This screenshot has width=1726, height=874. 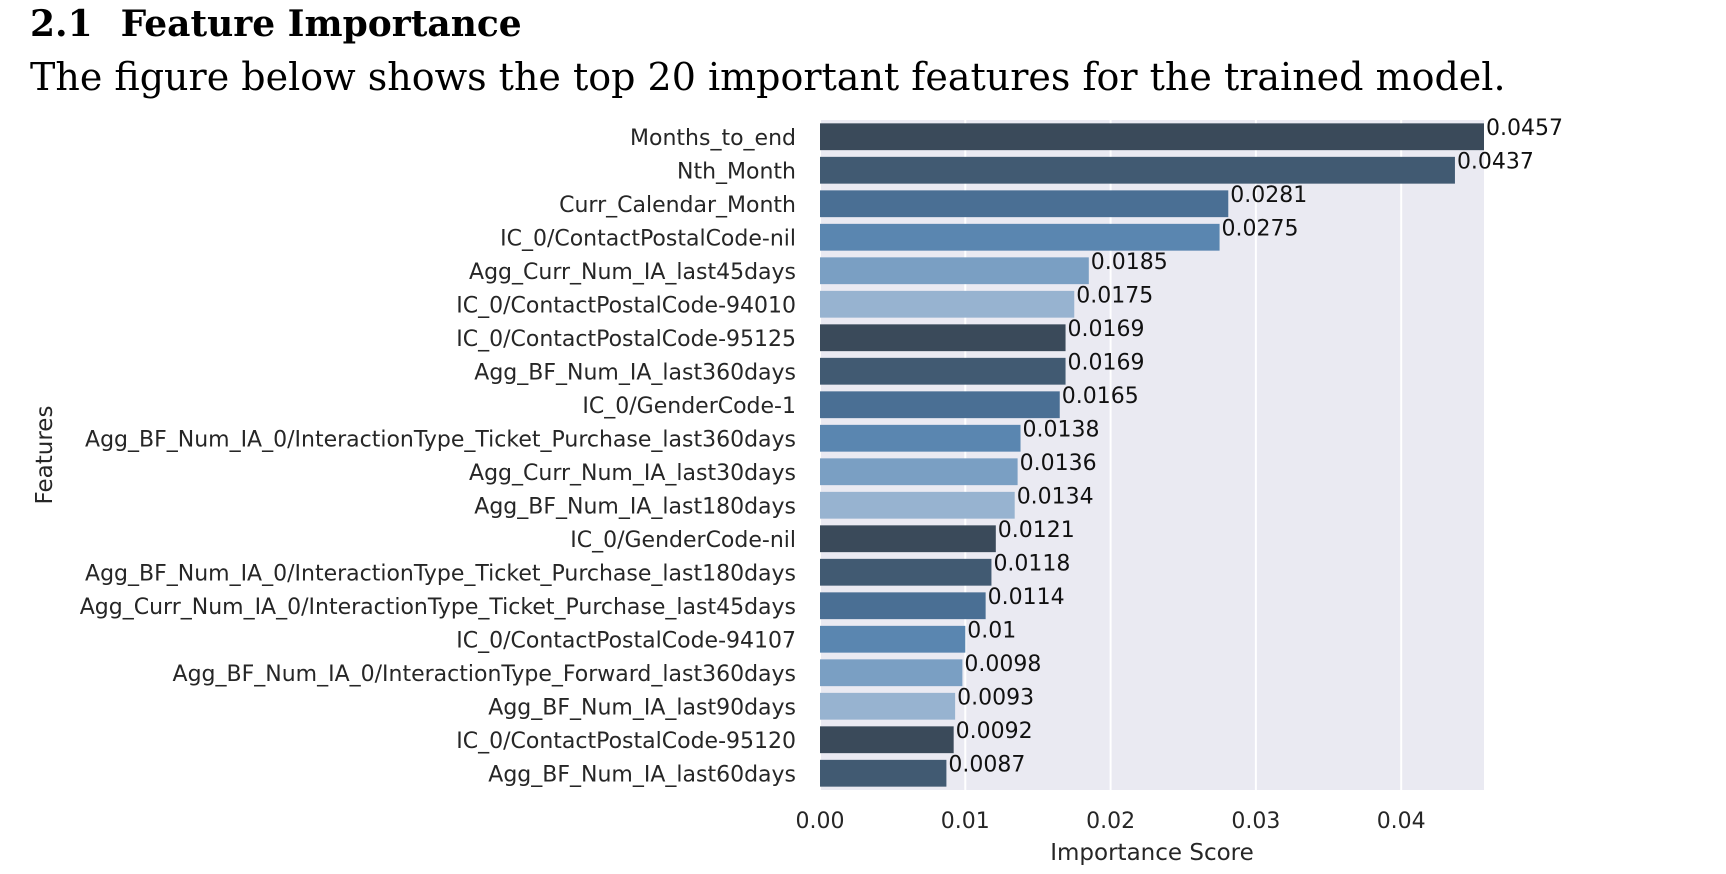 What do you see at coordinates (321, 24) in the screenshot?
I see `section-title: Feature Importance` at bounding box center [321, 24].